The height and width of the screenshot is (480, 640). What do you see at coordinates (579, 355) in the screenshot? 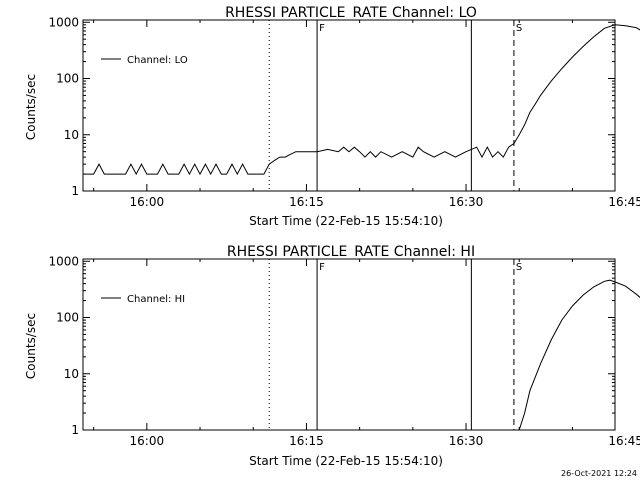
I see `data-series` at bounding box center [579, 355].